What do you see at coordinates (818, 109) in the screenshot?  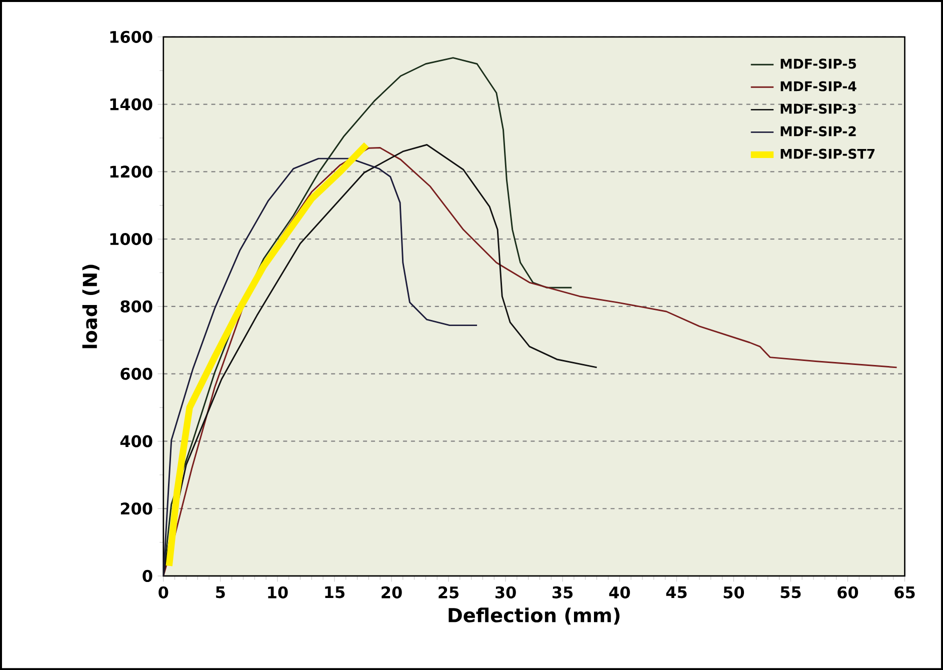 I see `legend-label: MDF-SIP-3` at bounding box center [818, 109].